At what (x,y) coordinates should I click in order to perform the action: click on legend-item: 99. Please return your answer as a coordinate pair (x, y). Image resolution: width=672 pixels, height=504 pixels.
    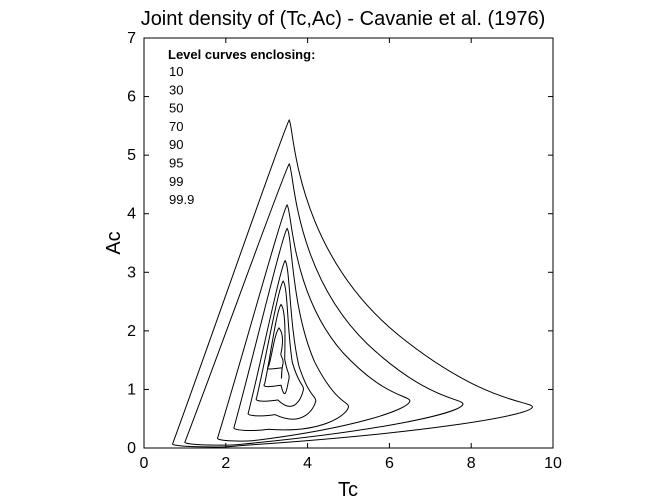
    Looking at the image, I should click on (176, 181).